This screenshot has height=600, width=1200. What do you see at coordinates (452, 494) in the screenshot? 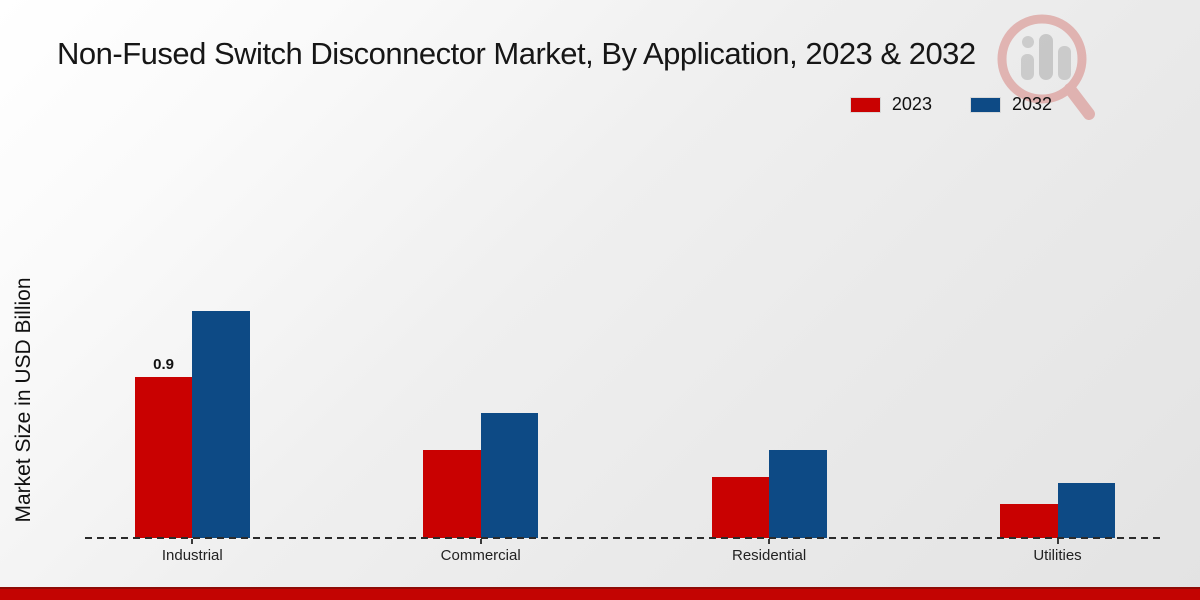
I see `bar-2023-commercial` at bounding box center [452, 494].